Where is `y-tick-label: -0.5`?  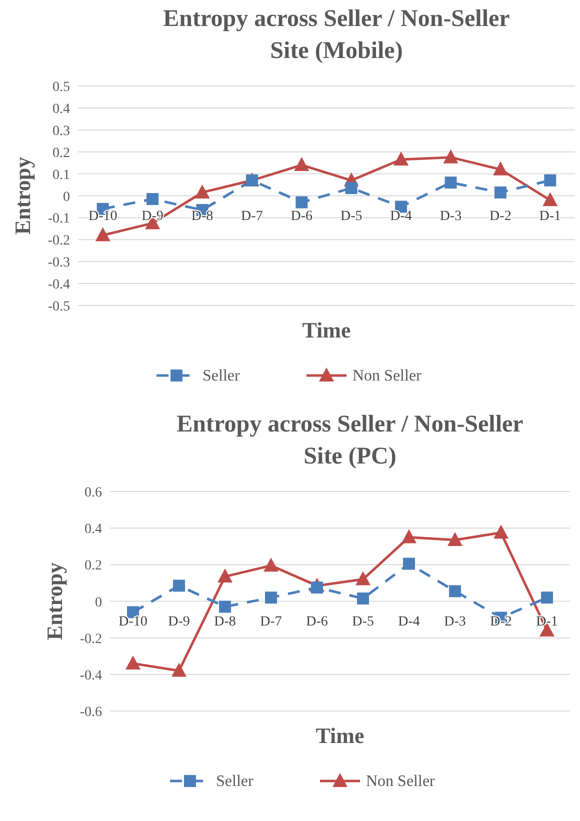 y-tick-label: -0.5 is located at coordinates (59, 307).